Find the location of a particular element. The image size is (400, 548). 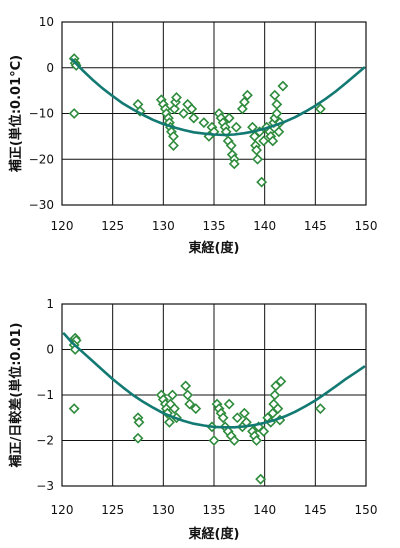

y-tick-label: −10 is located at coordinates (41, 114).